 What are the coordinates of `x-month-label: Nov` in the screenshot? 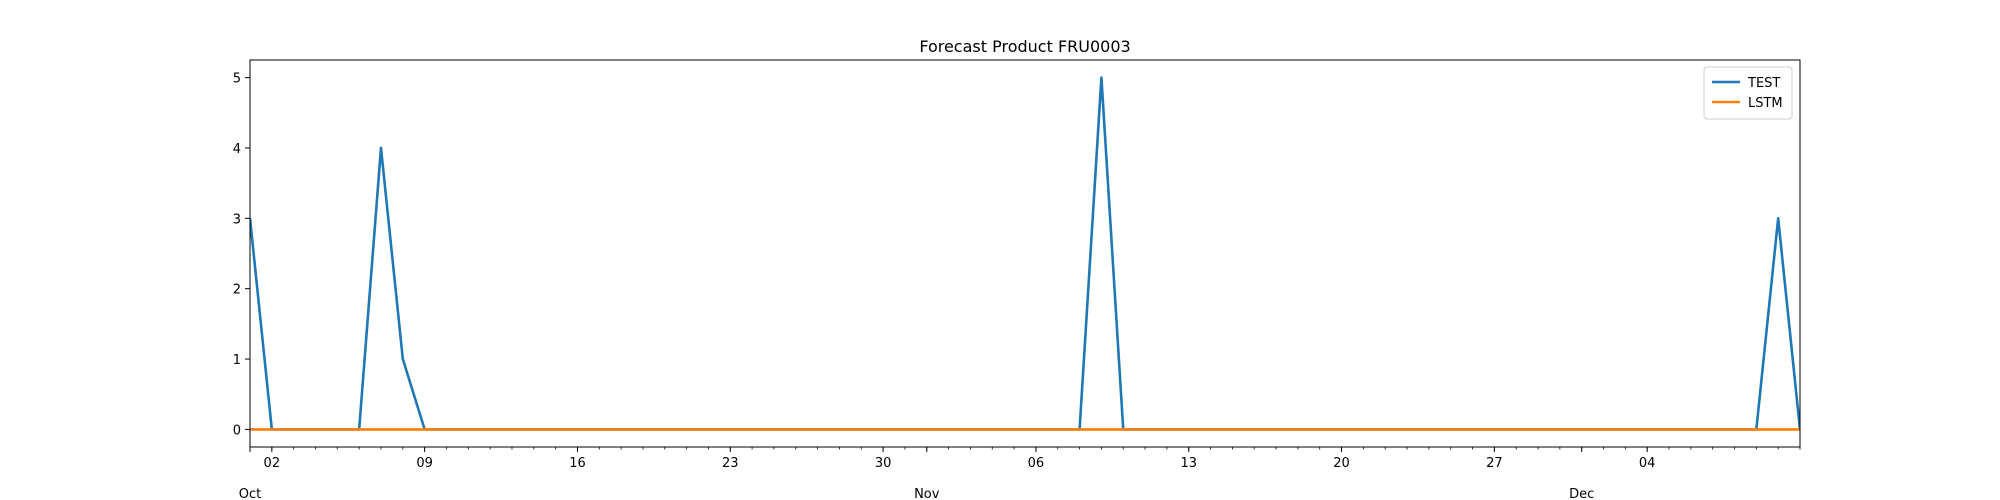 It's located at (927, 493).